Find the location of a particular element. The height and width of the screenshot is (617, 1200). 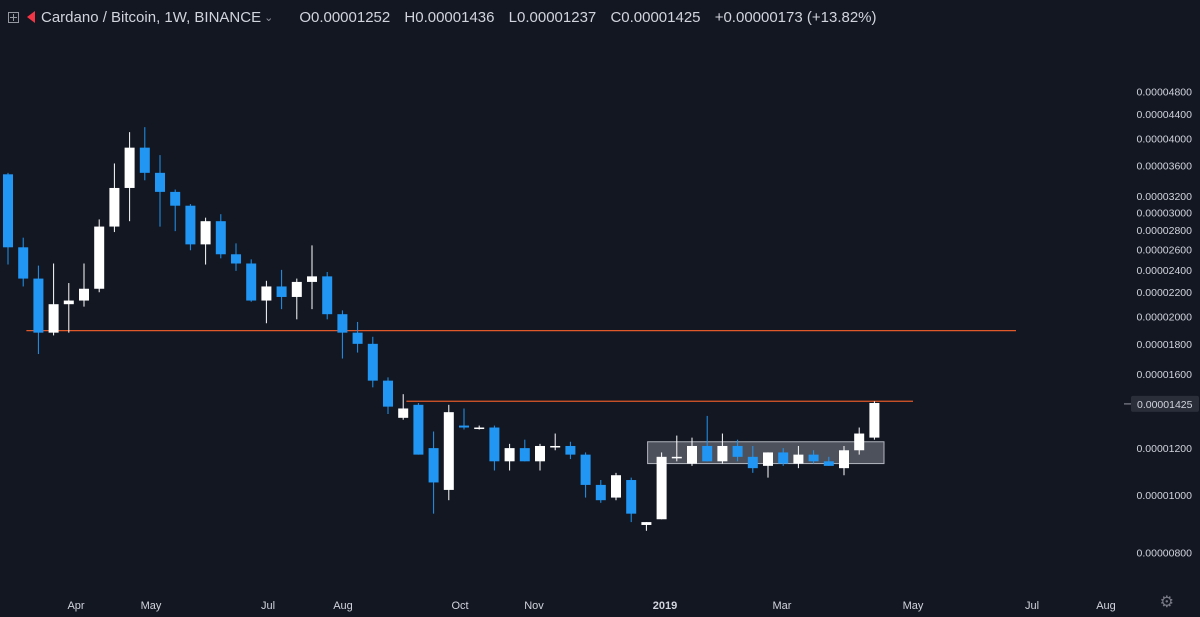

price-tick-label: 0.00002400 is located at coordinates (1165, 271).